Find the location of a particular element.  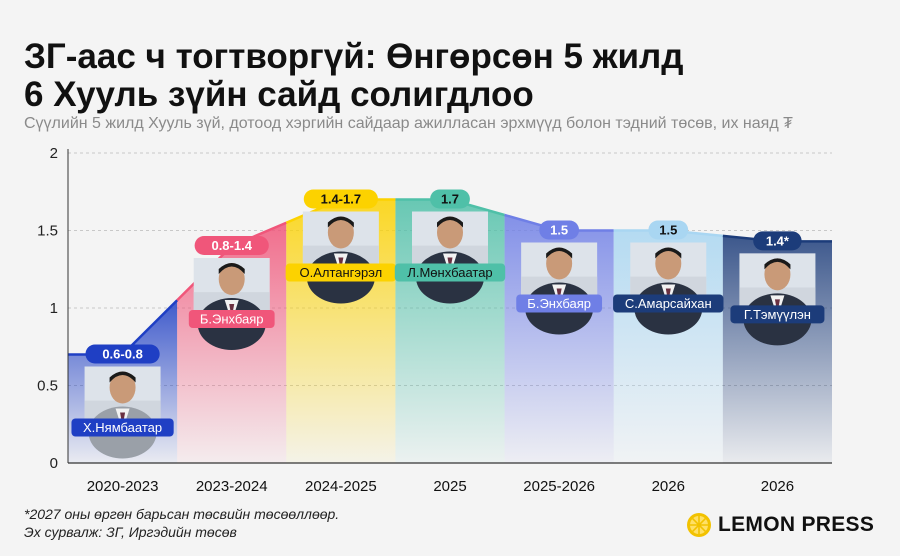

brand-logo: LEMON PRESS is located at coordinates (780, 525).